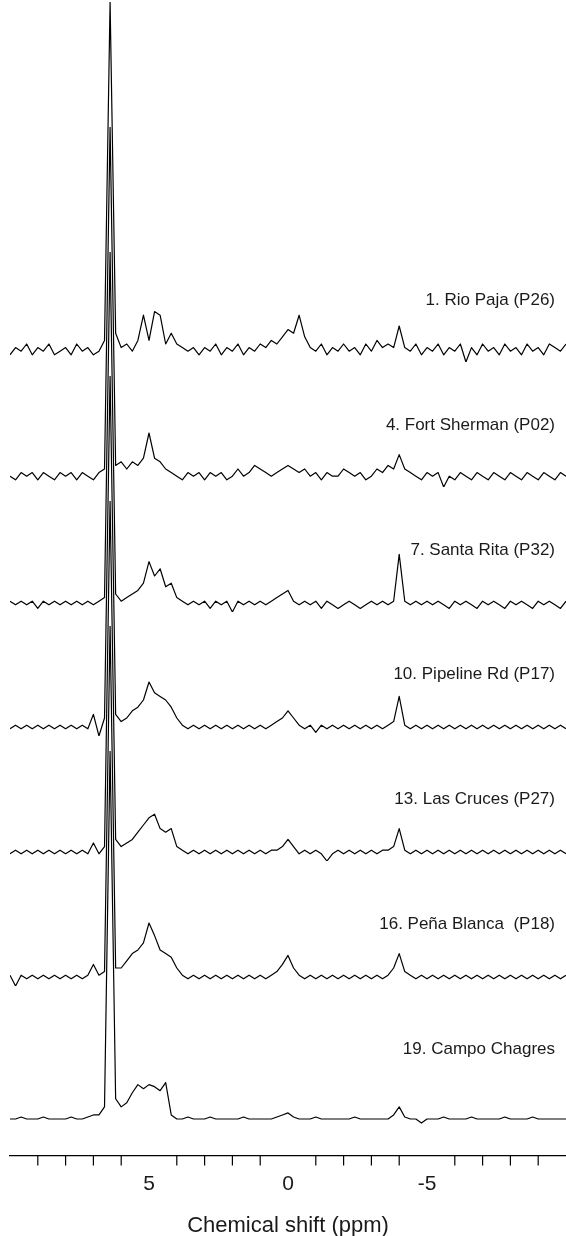  I want to click on text: 16. Peña Blanca (P18), so click(467, 924).